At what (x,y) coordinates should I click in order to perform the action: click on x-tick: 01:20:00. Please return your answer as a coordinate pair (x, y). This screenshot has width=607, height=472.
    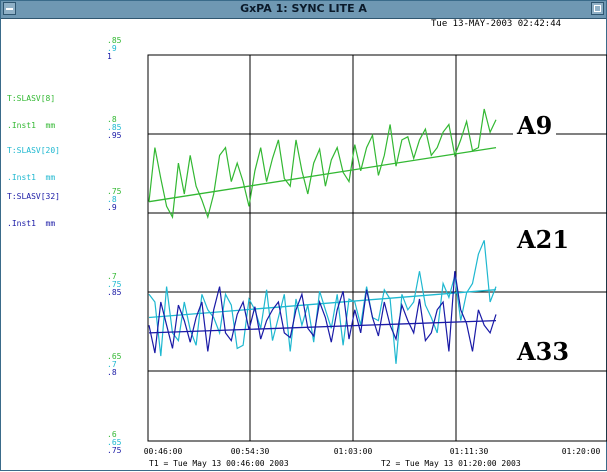
    Looking at the image, I should click on (581, 451).